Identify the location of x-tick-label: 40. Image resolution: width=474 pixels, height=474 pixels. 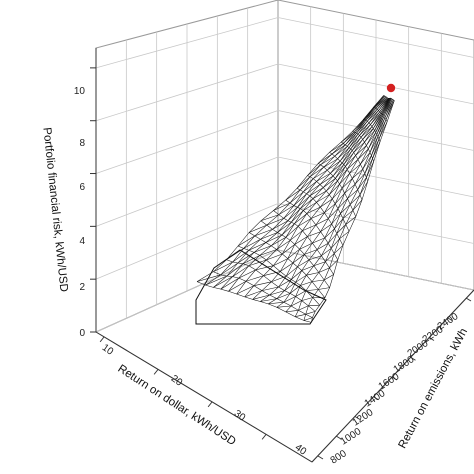
(301, 450).